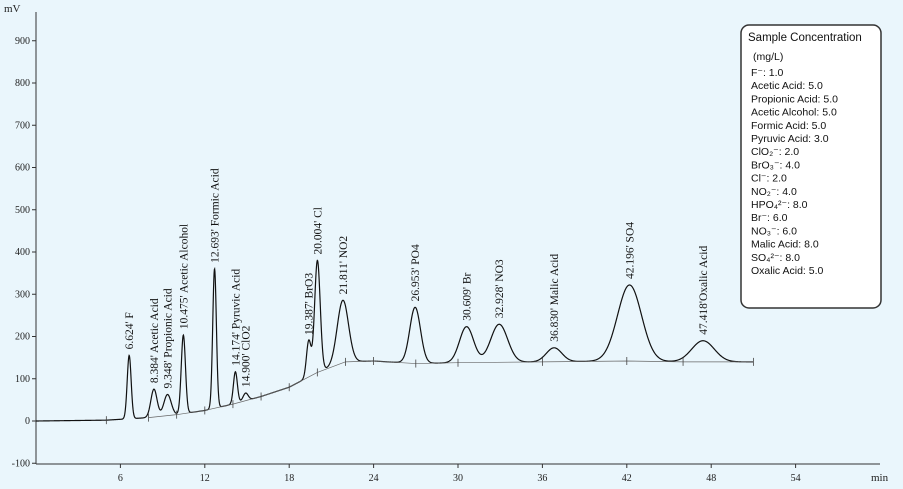 The height and width of the screenshot is (489, 903). I want to click on peak-label: 8.384' Acetic Acid, so click(155, 340).